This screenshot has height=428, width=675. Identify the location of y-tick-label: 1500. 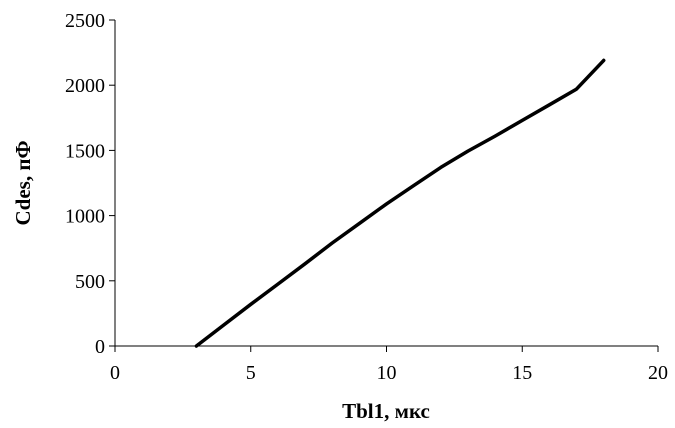
(85, 151).